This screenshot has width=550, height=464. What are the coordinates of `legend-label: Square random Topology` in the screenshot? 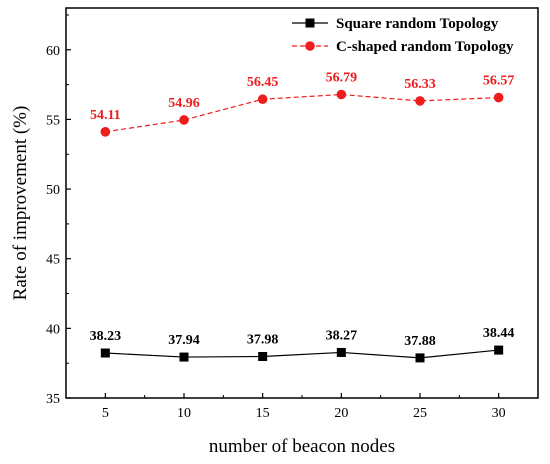 It's located at (417, 24).